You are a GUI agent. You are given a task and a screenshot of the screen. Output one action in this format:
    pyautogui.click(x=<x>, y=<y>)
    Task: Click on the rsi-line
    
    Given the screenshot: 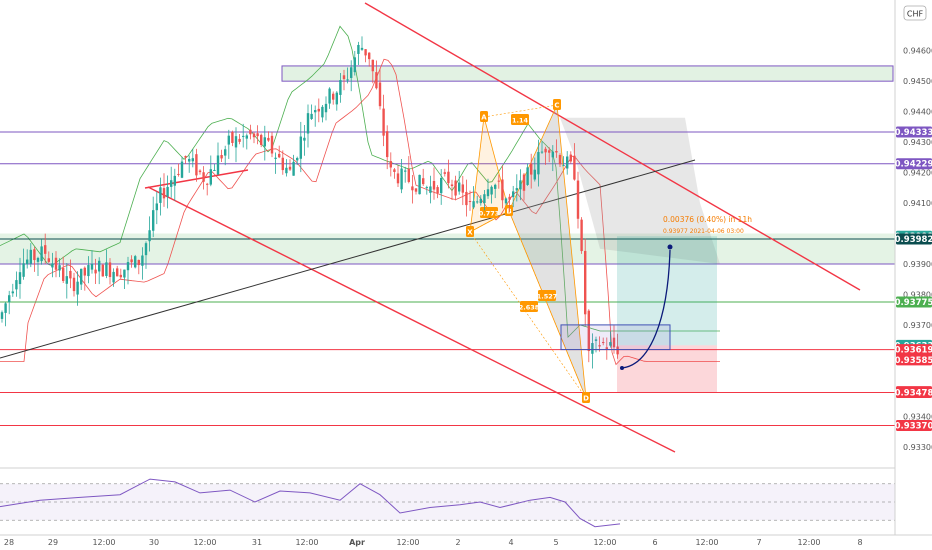 What is the action you would take?
    pyautogui.click(x=310, y=503)
    